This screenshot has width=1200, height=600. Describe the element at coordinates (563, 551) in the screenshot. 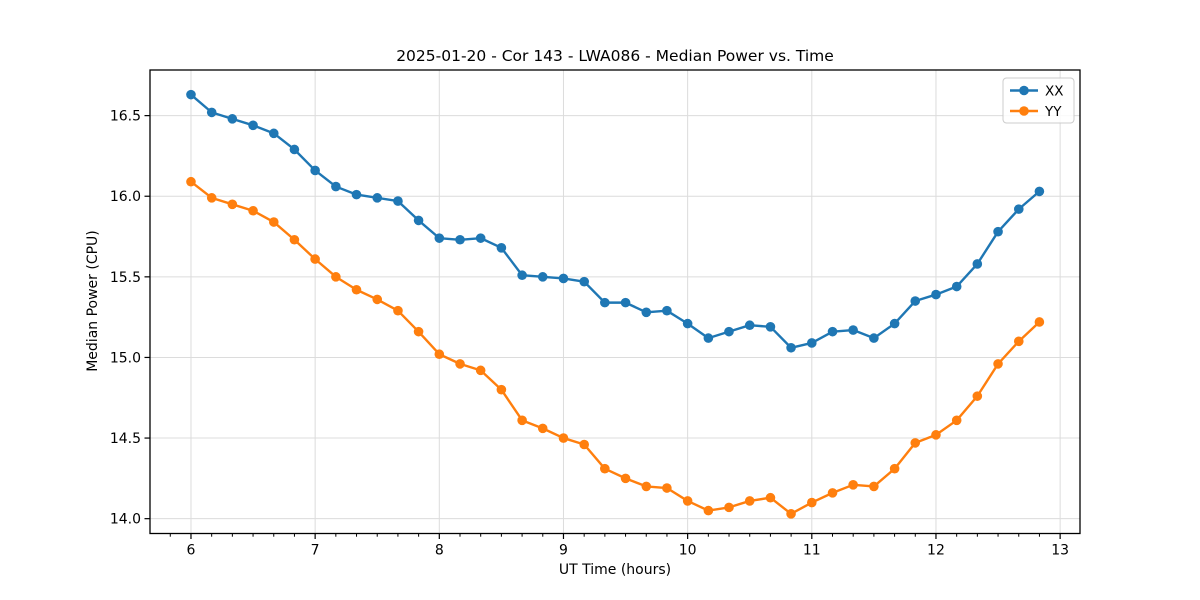

I see `x-tick-label: 9` at that location.